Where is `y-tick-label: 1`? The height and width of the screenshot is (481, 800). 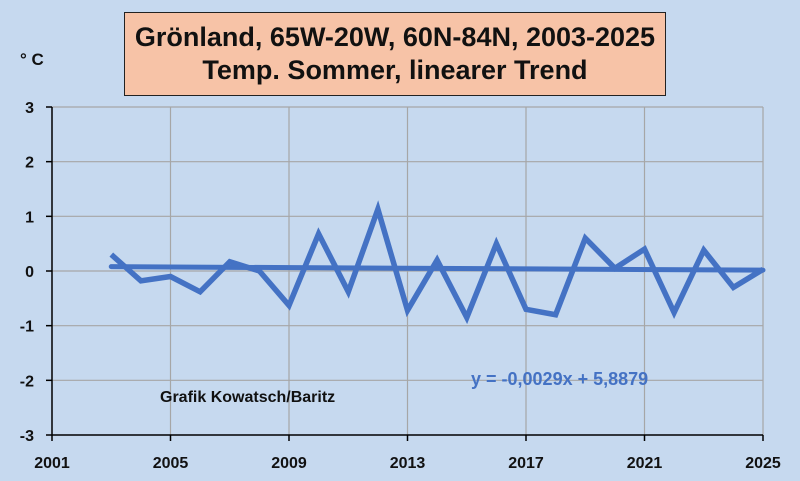 y-tick-label: 1 is located at coordinates (29, 217).